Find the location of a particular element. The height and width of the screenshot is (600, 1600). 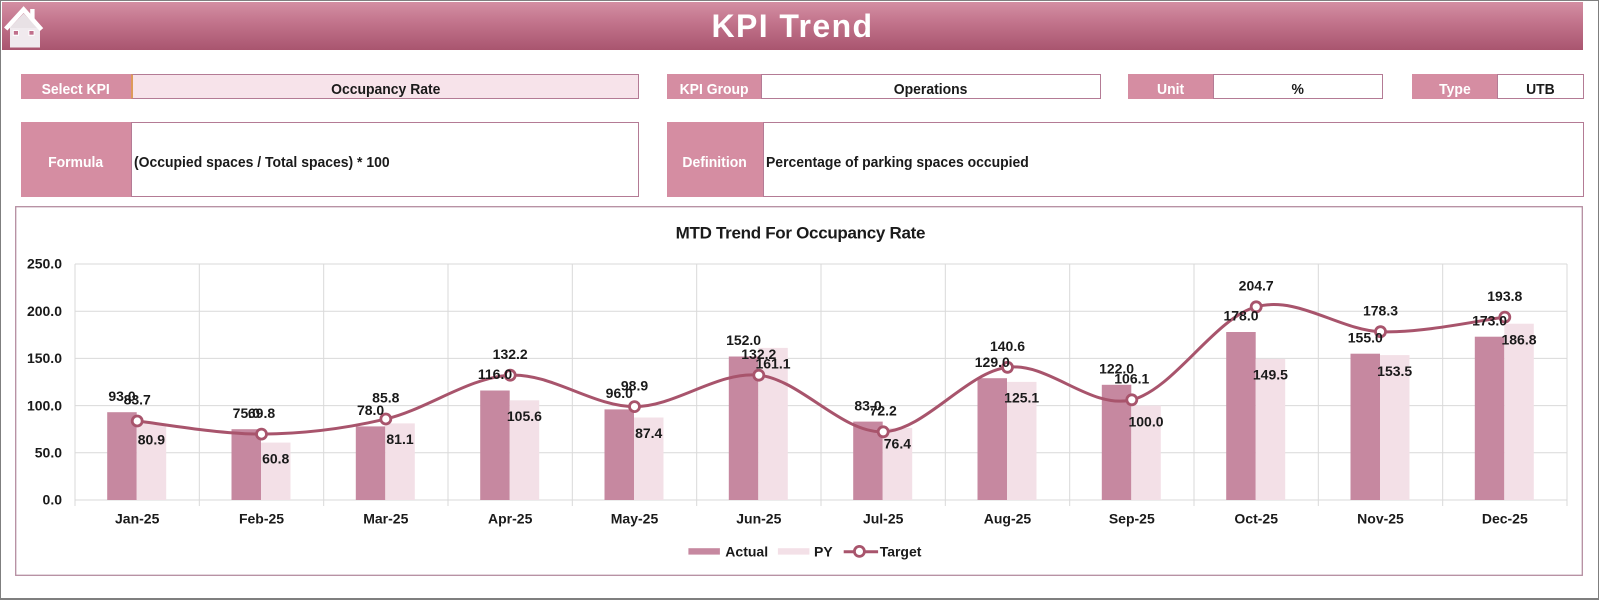

svg-text: Apr-25 is located at coordinates (510, 519).